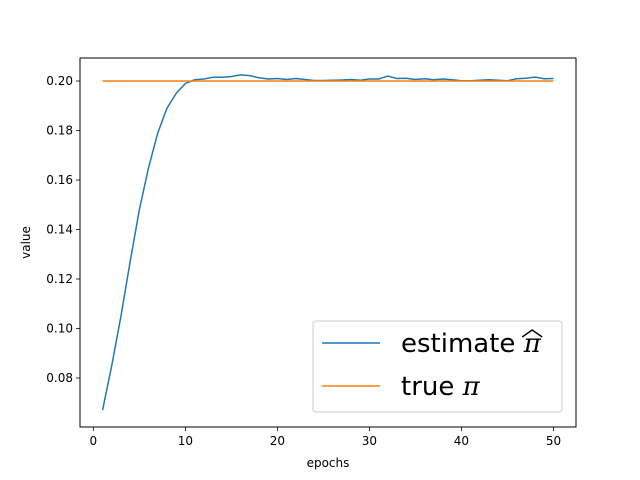  Describe the element at coordinates (325, 437) in the screenshot. I see `x-axis: 0 10 20 30 40 50` at that location.